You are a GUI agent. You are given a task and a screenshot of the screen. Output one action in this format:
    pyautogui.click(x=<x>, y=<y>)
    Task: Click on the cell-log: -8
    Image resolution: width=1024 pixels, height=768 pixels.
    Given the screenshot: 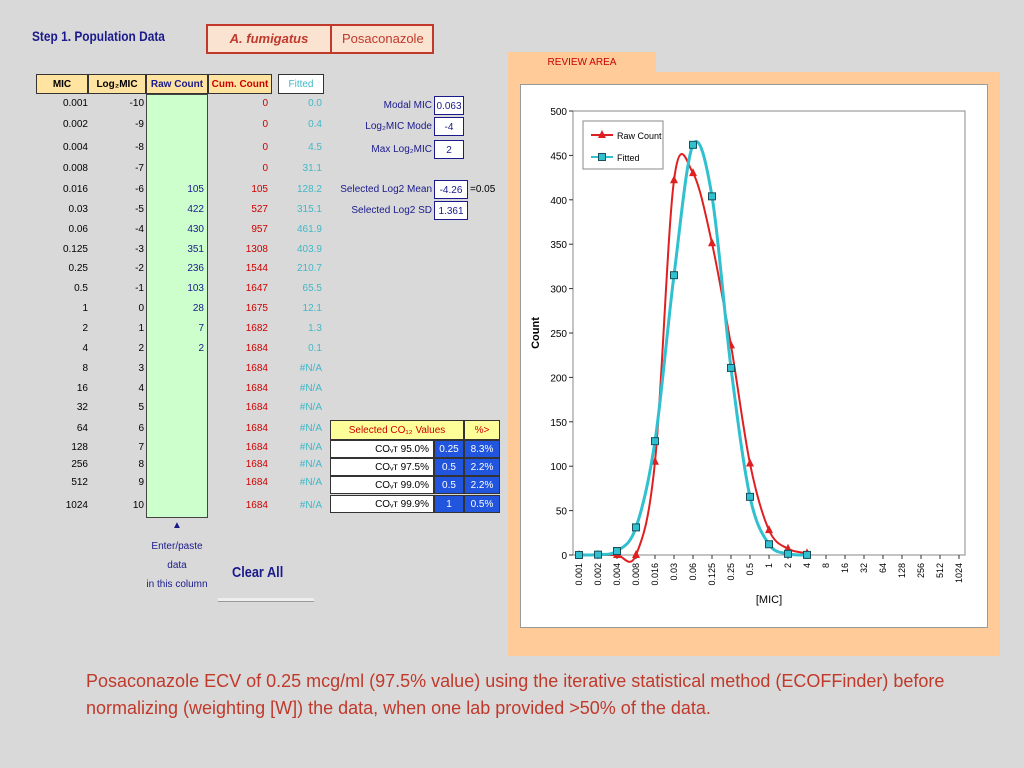 What is the action you would take?
    pyautogui.click(x=139, y=147)
    